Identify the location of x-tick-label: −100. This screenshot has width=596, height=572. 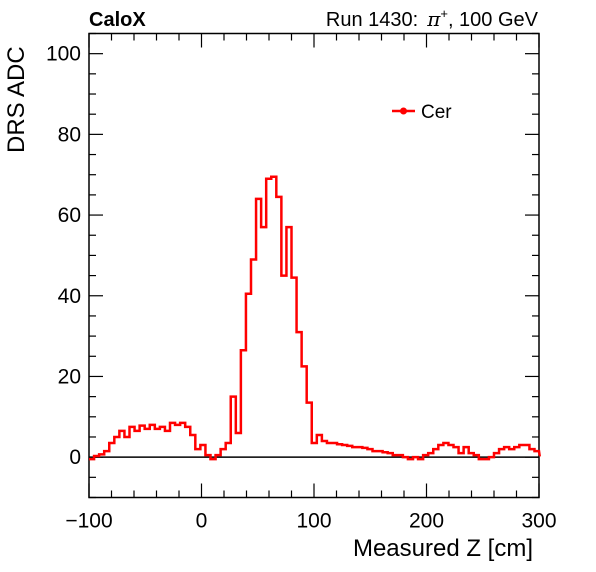
(88, 521).